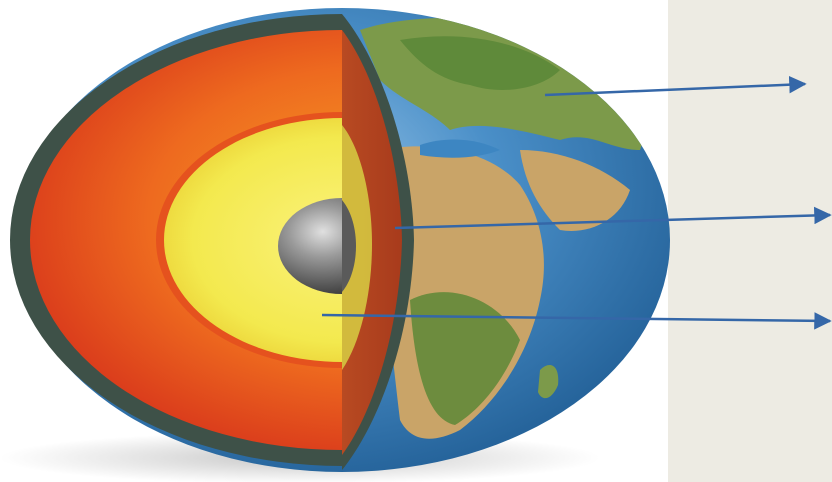  Describe the element at coordinates (378, 242) in the screenshot. I see `cut-face` at that location.